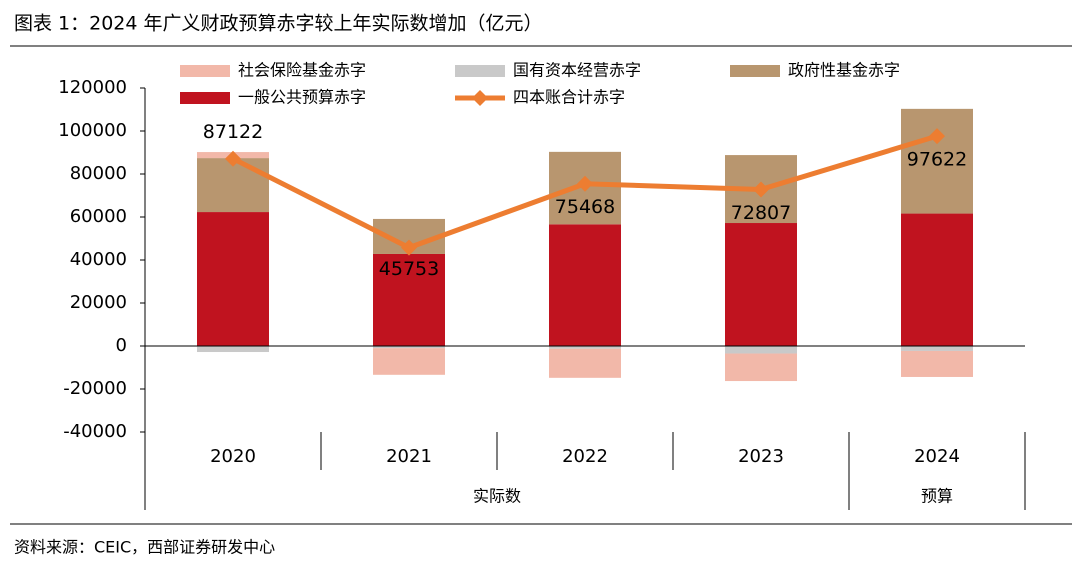  I want to click on chart-title: 图表 1：2024 年广义财政预算赤字较上年实际数增加（亿元）, so click(278, 24).